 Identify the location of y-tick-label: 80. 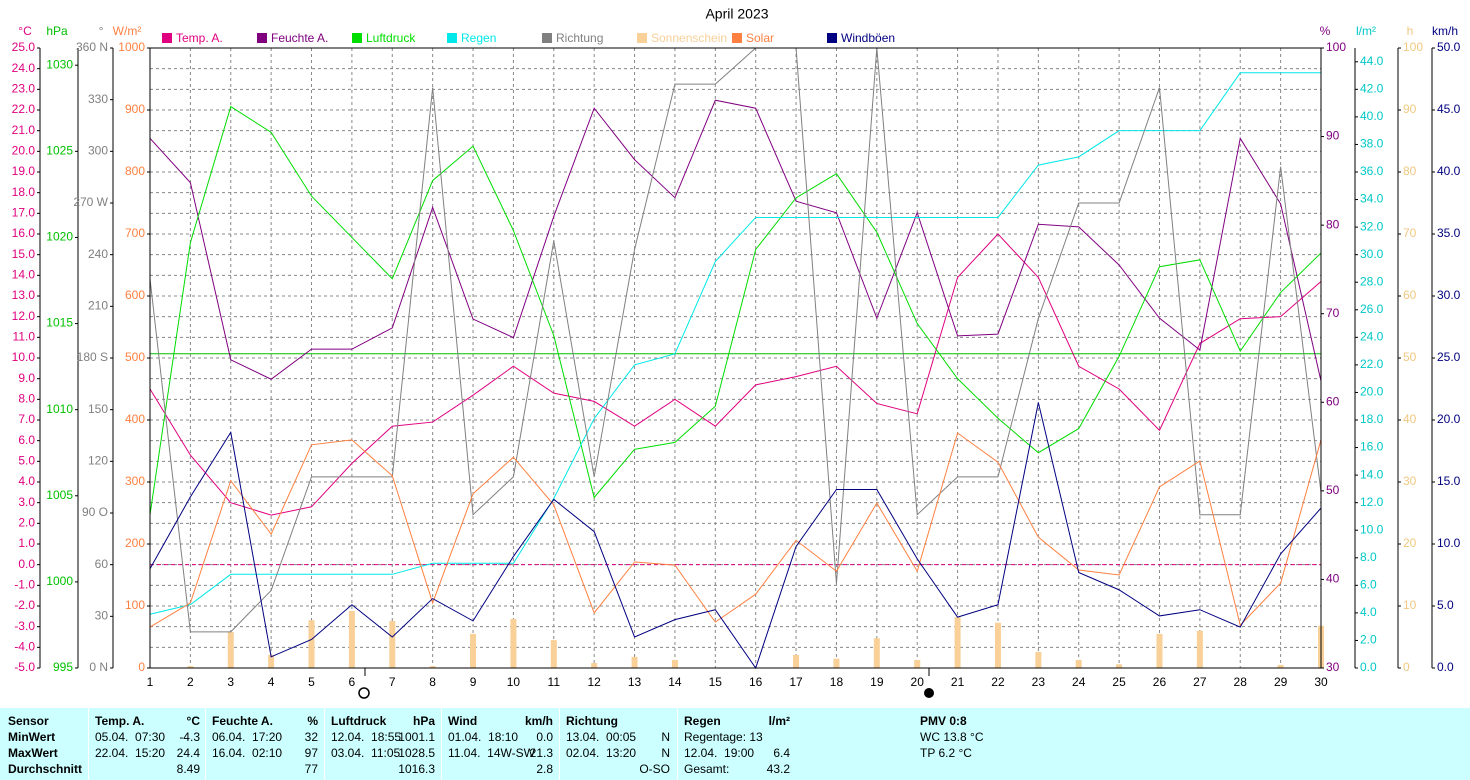
(1333, 224).